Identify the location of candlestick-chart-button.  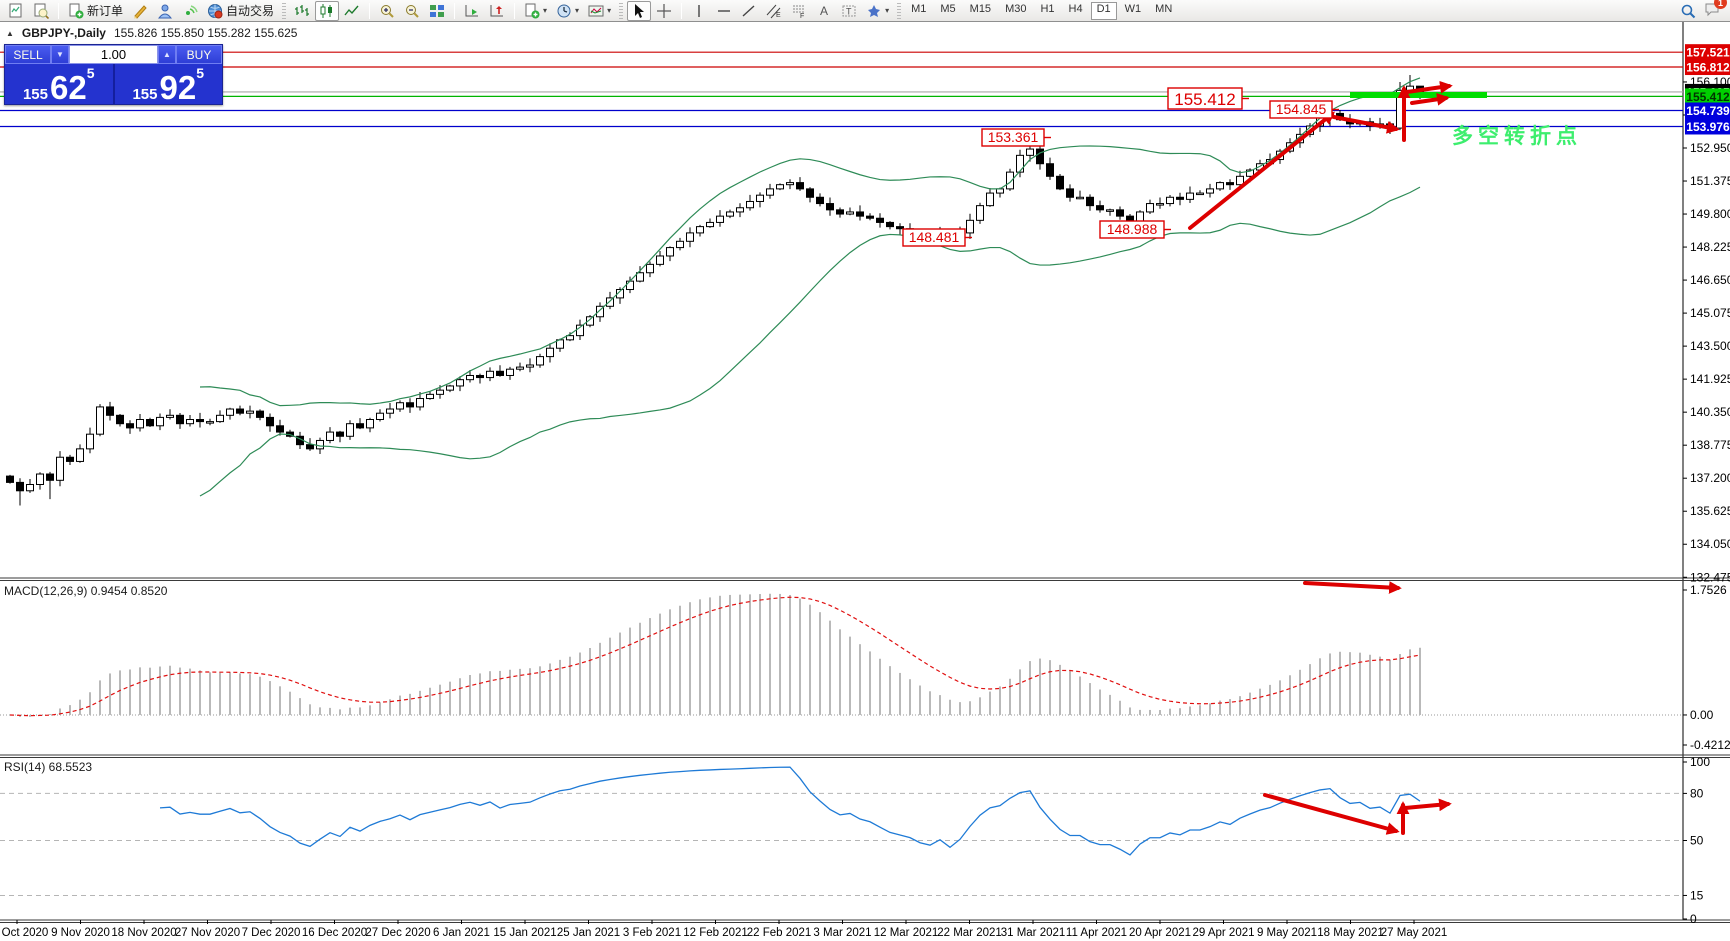
(327, 10).